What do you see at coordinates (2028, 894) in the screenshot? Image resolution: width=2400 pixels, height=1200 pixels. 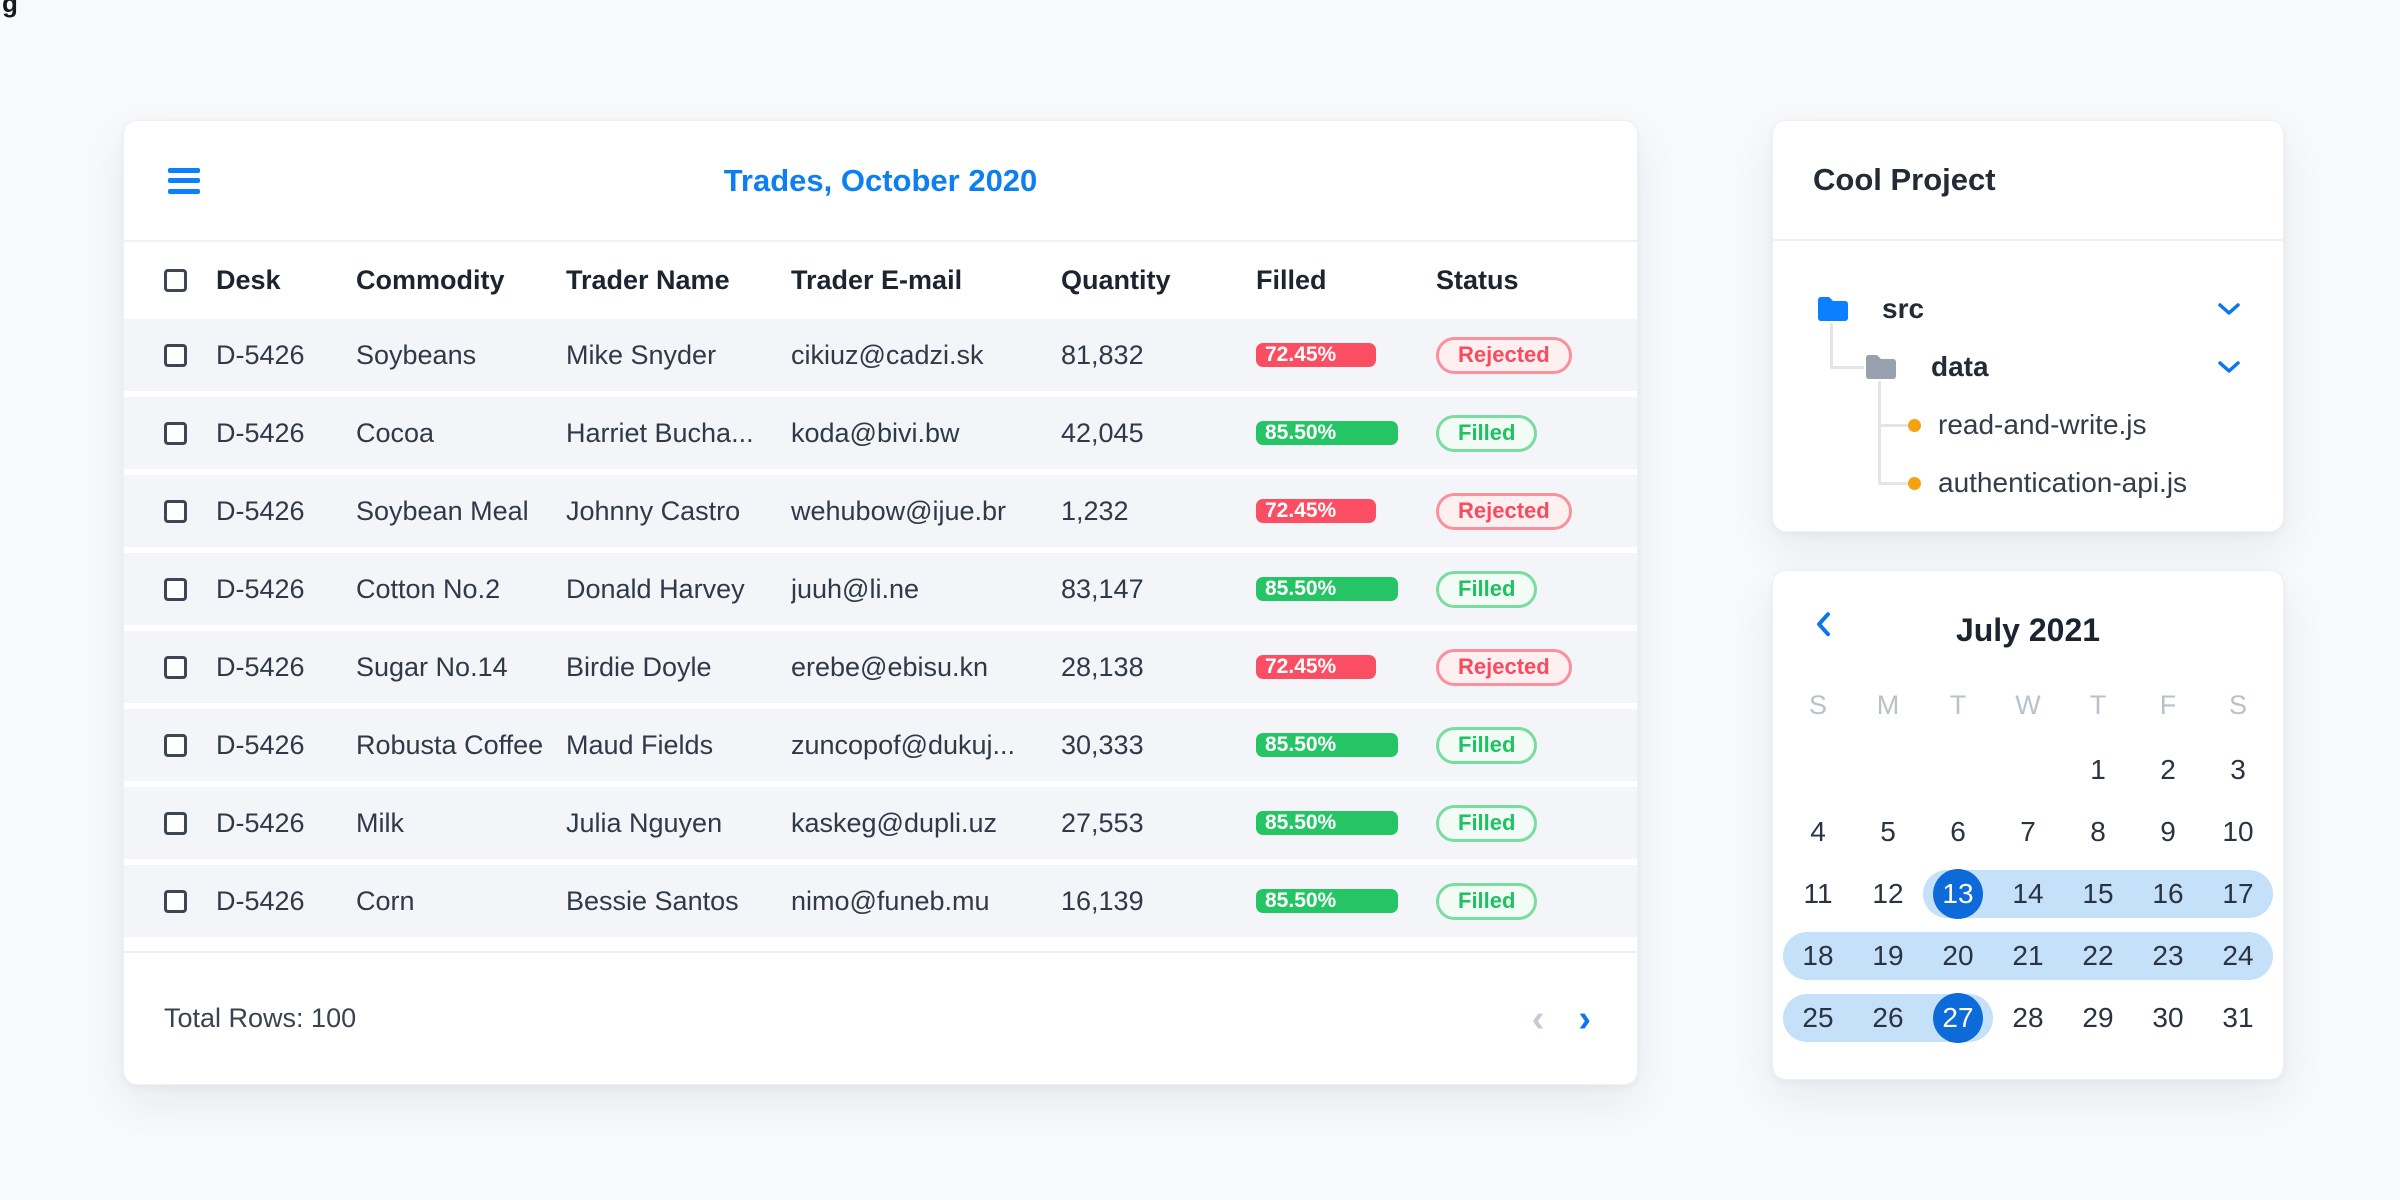 I see `calendar-day-14: 14` at bounding box center [2028, 894].